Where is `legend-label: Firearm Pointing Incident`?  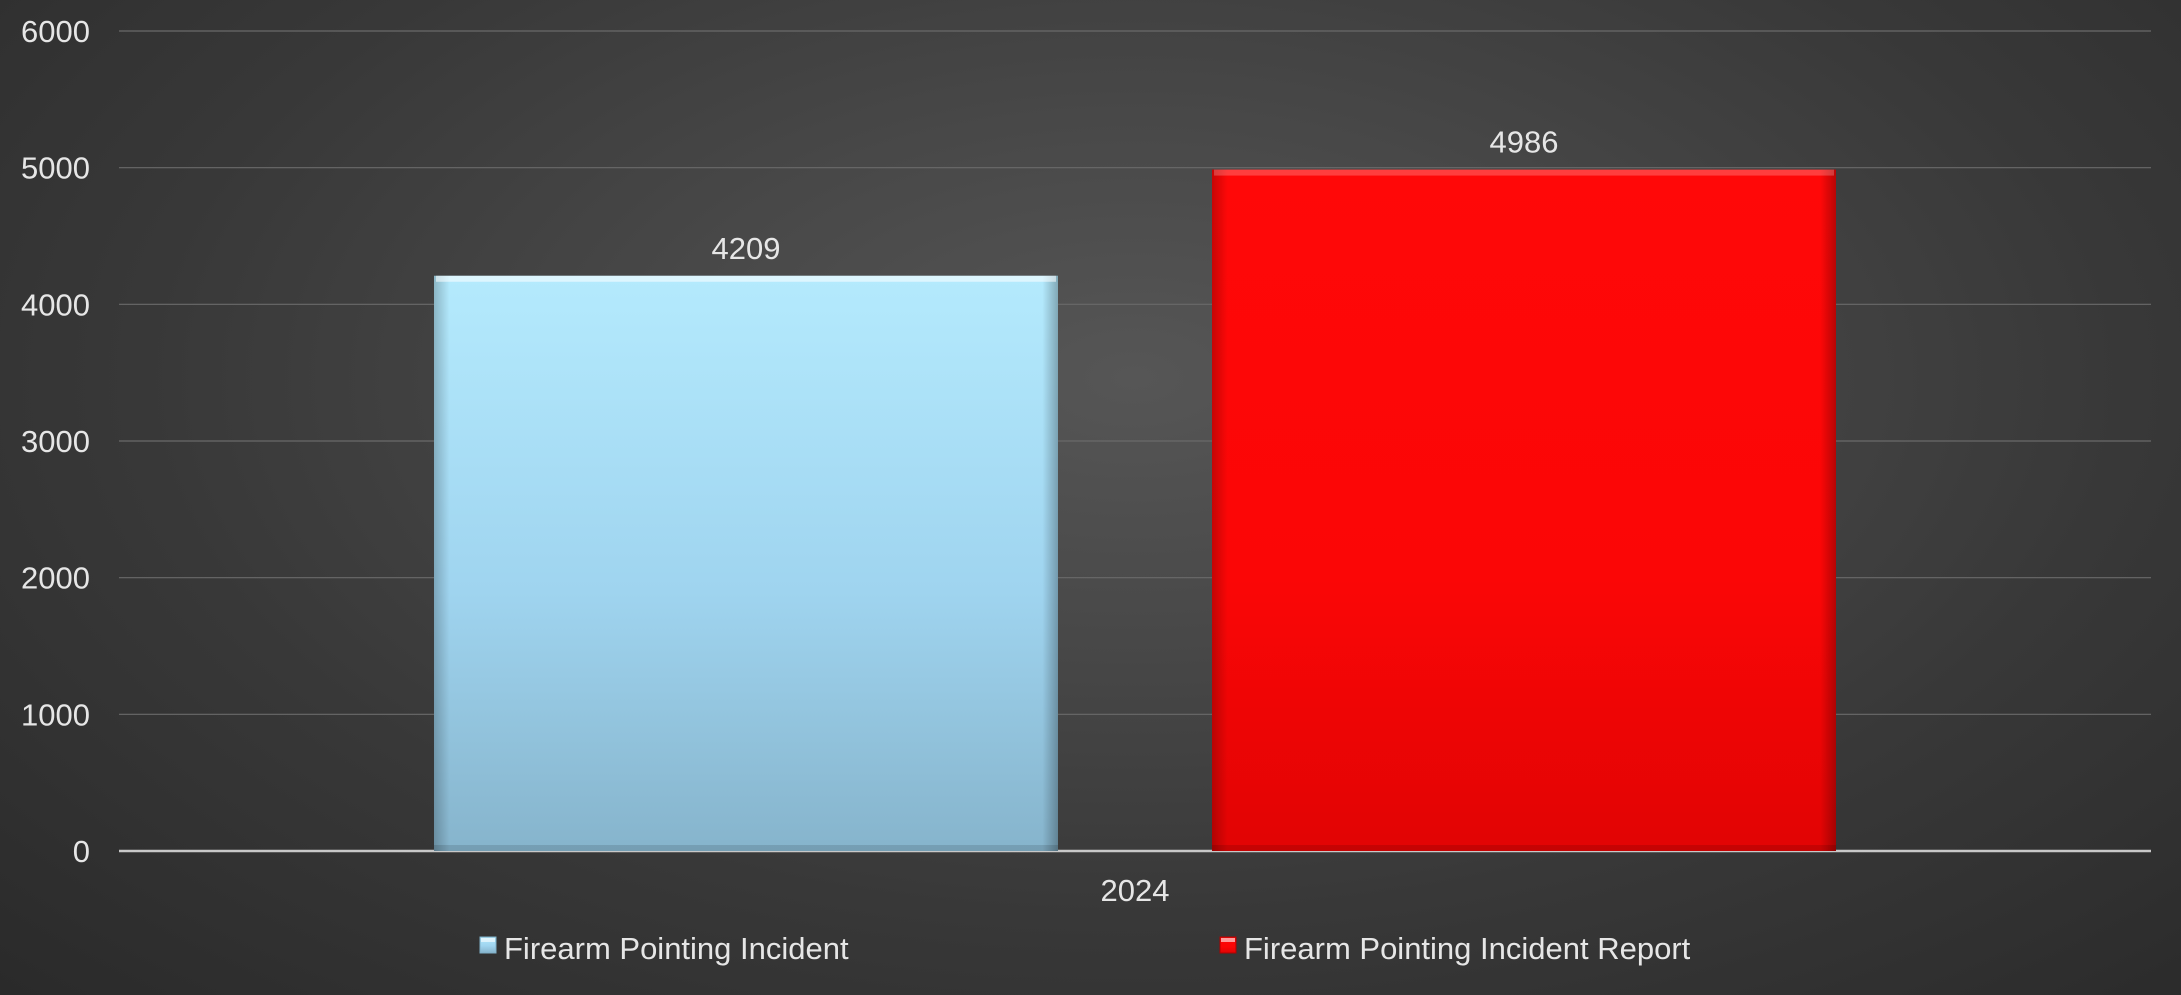
legend-label: Firearm Pointing Incident is located at coordinates (676, 948).